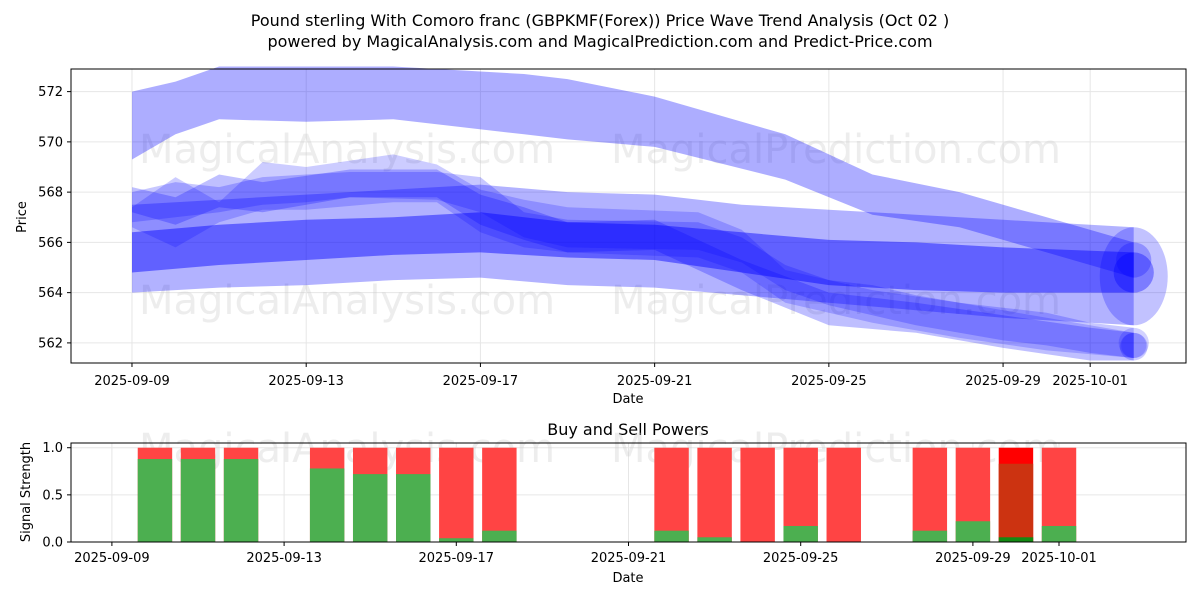  What do you see at coordinates (50, 142) in the screenshot?
I see `price-y-tick-label: 570` at bounding box center [50, 142].